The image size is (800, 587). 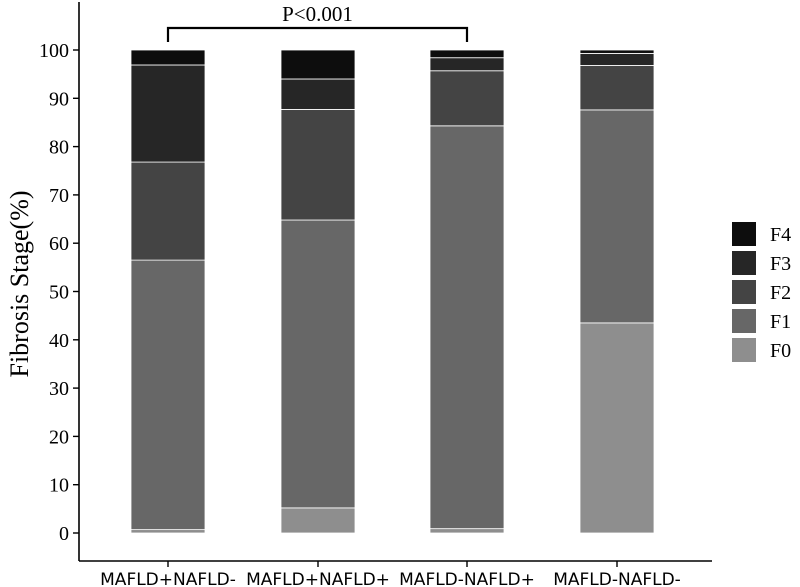 I want to click on y-tick-label: 10, so click(x=59, y=486).